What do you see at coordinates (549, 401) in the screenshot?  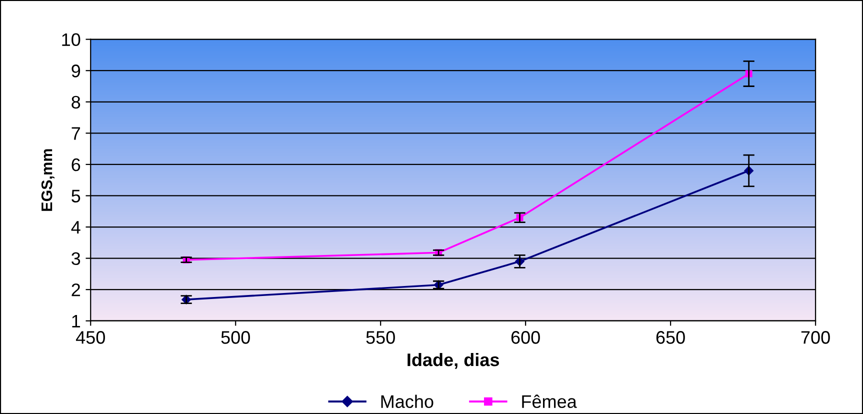 I see `legend-label: Fêmea` at bounding box center [549, 401].